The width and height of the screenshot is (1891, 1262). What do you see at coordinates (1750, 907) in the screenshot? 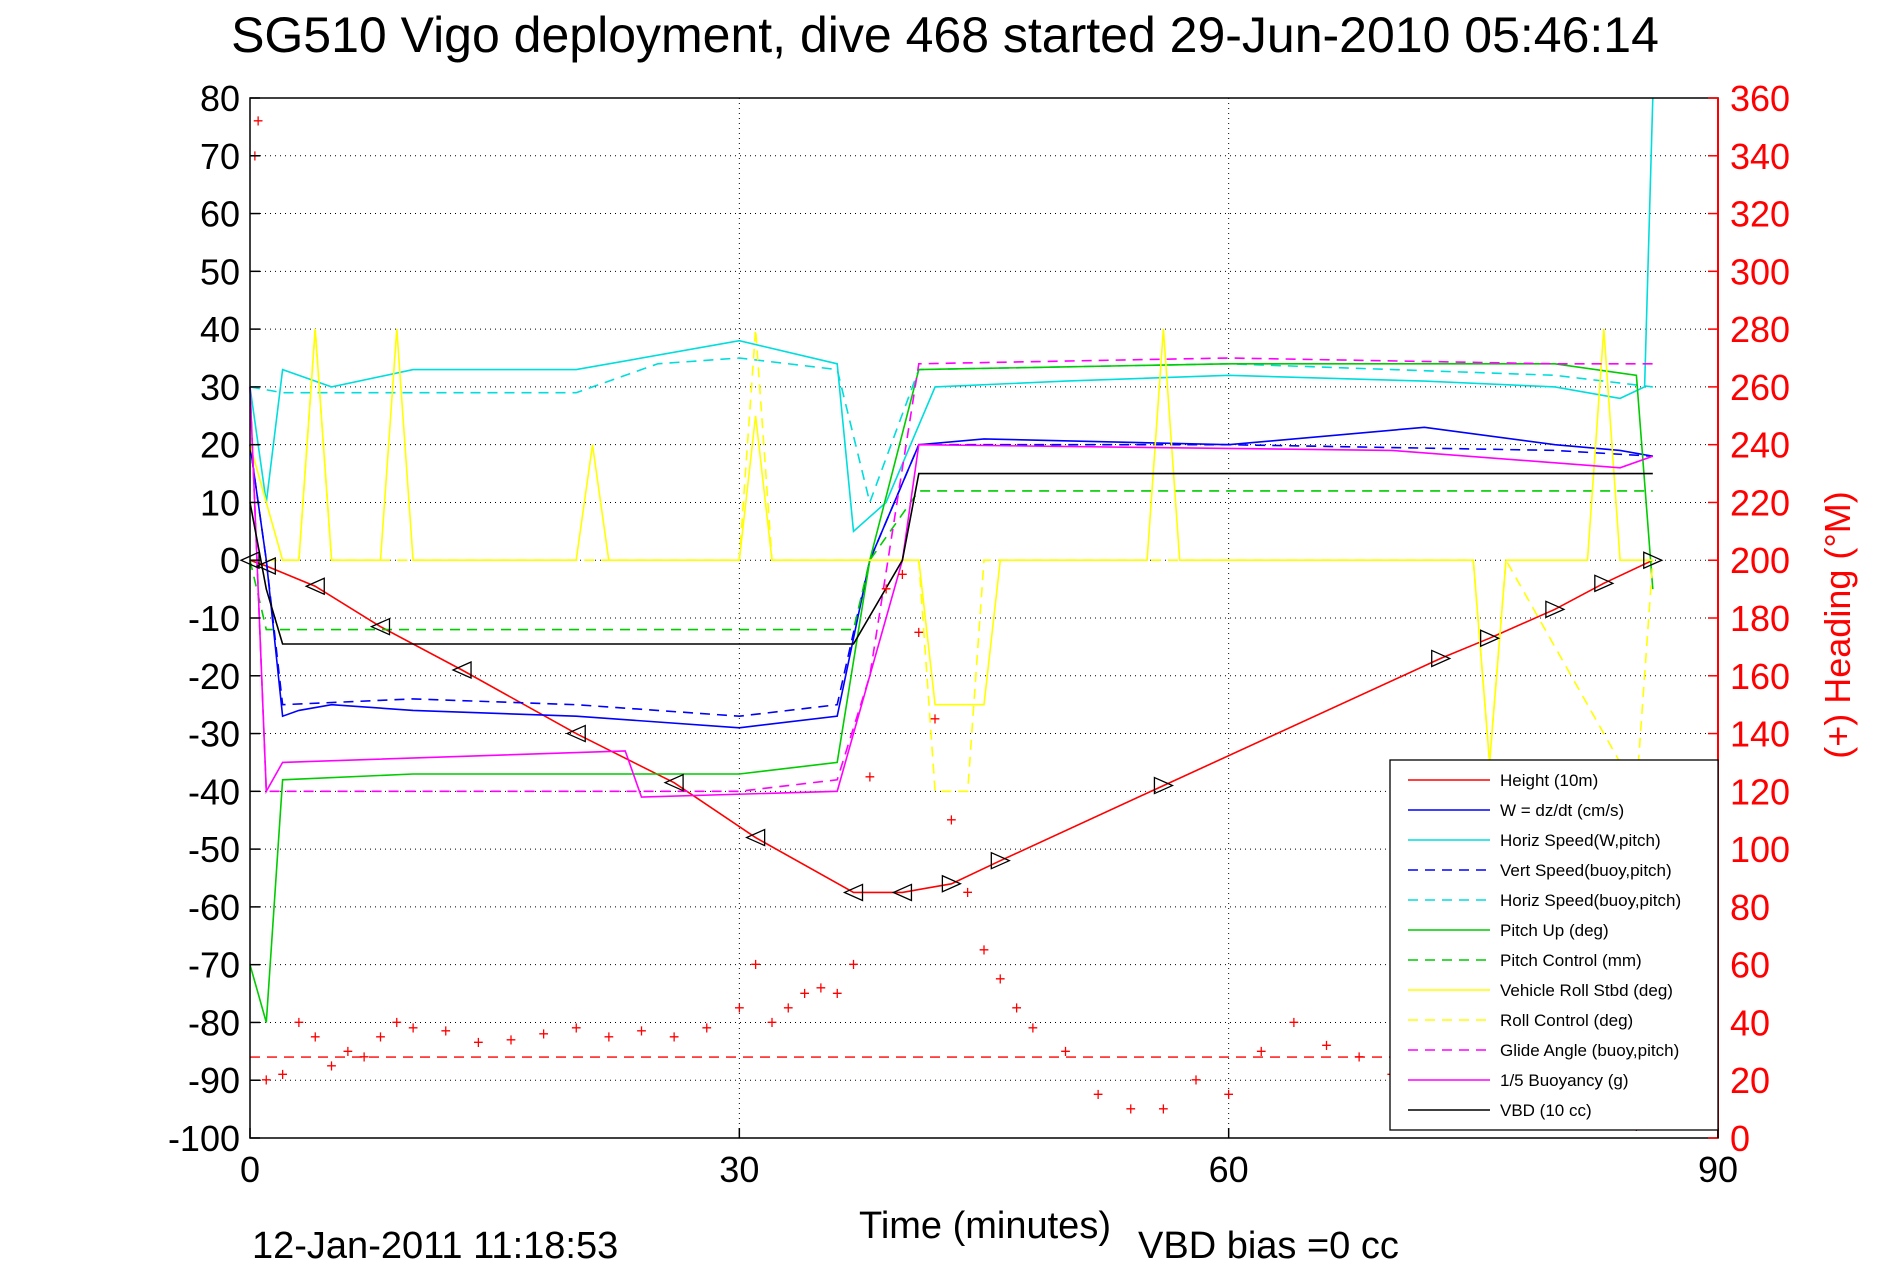
I see `tick-label-right: 80` at bounding box center [1750, 907].